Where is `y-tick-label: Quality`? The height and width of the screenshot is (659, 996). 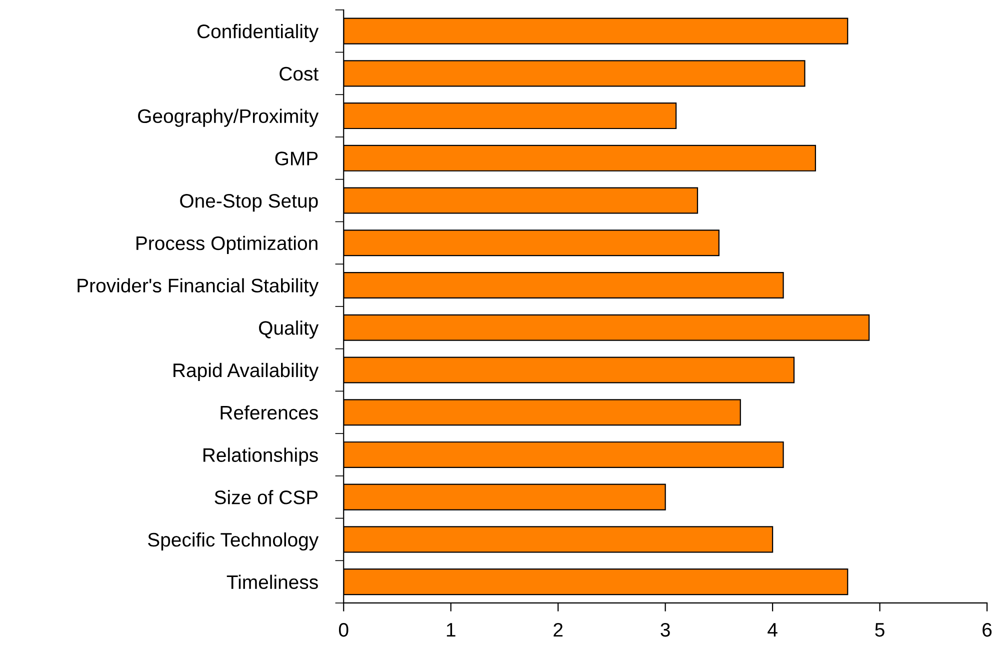
y-tick-label: Quality is located at coordinates (289, 329).